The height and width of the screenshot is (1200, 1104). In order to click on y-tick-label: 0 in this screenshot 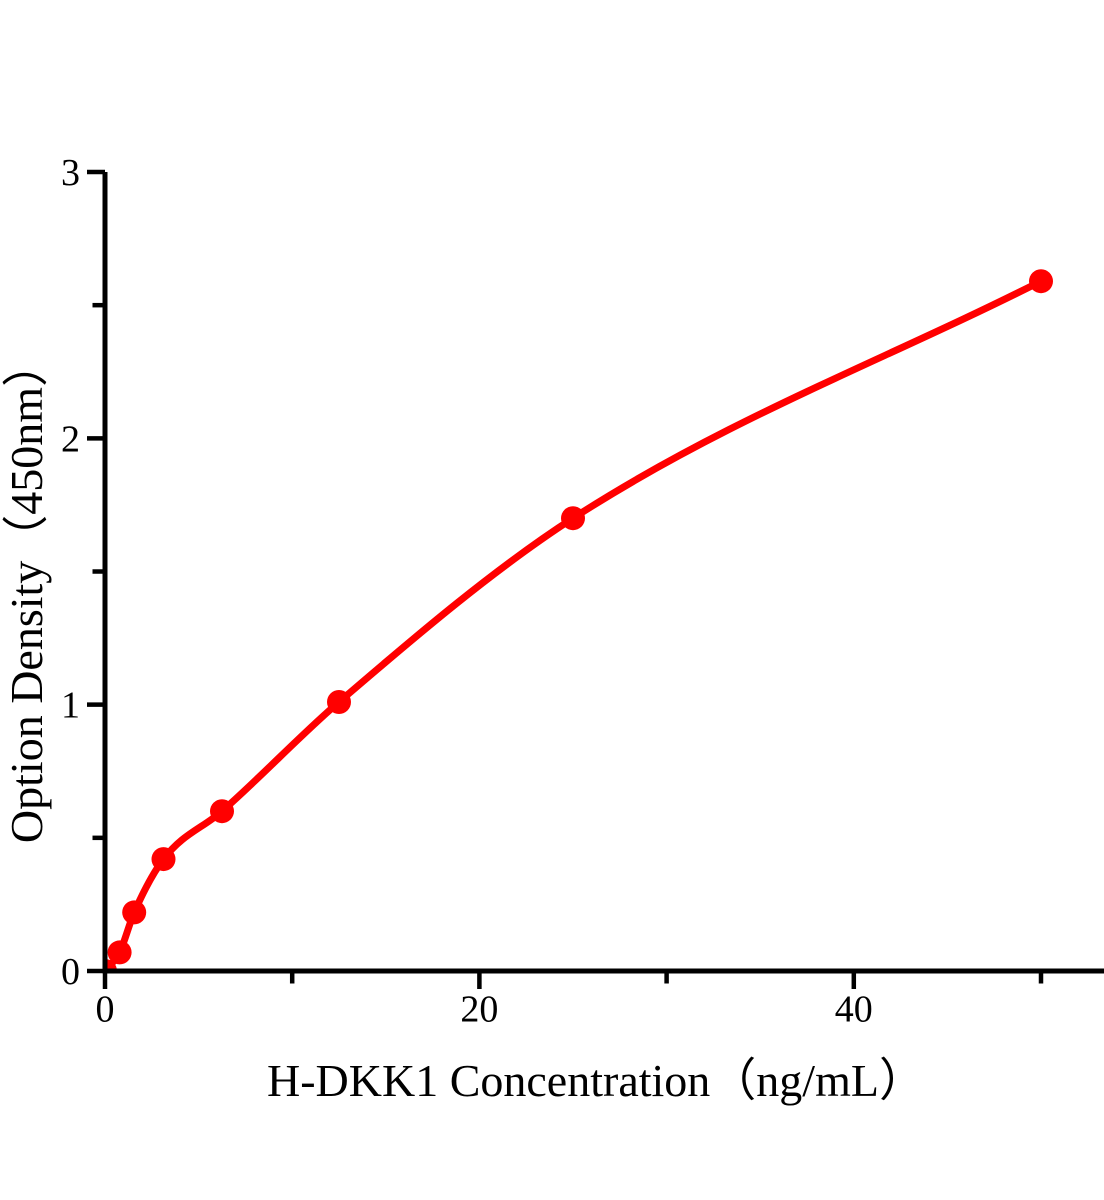, I will do `click(70, 972)`.